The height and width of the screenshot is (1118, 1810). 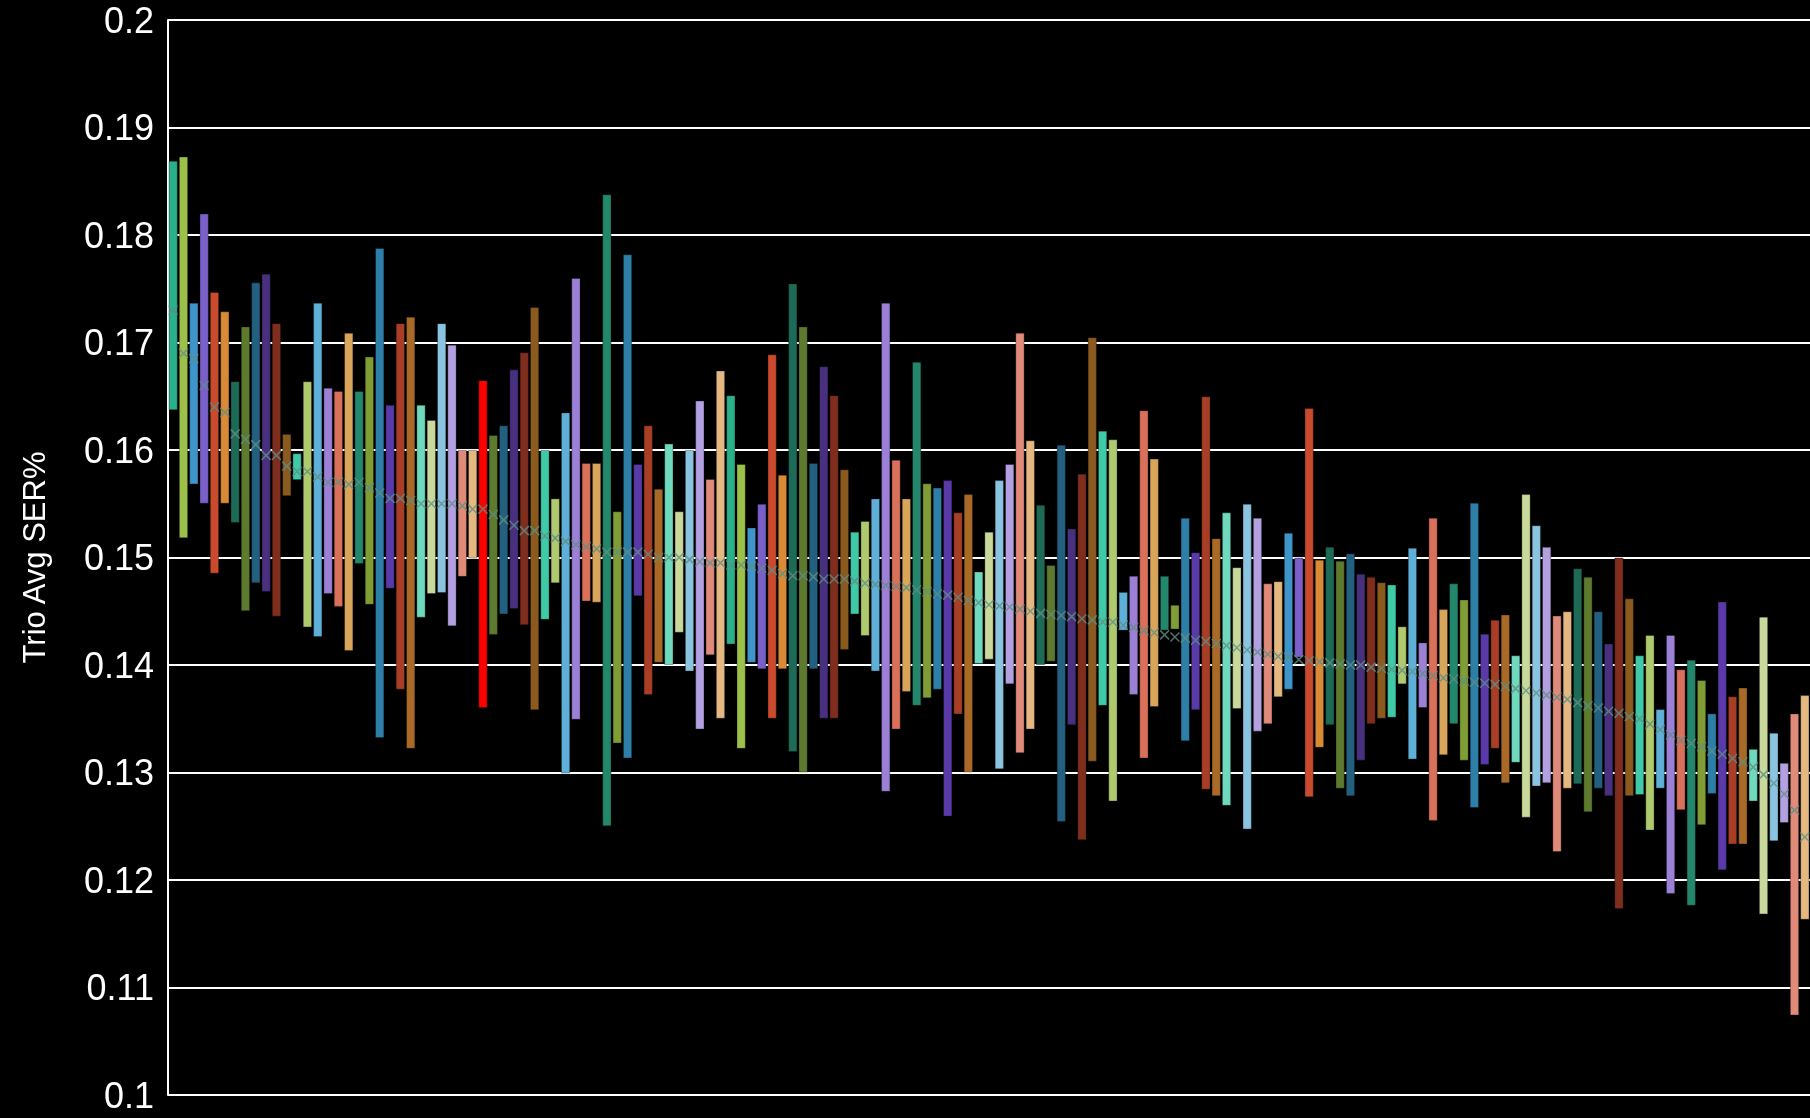 What do you see at coordinates (118, 342) in the screenshot?
I see `y-tick-label: 0.17` at bounding box center [118, 342].